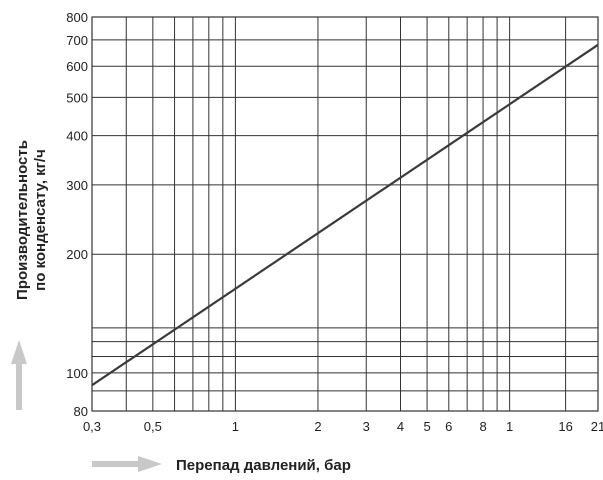  What do you see at coordinates (153, 426) in the screenshot?
I see `x-tick-label: 0,5` at bounding box center [153, 426].